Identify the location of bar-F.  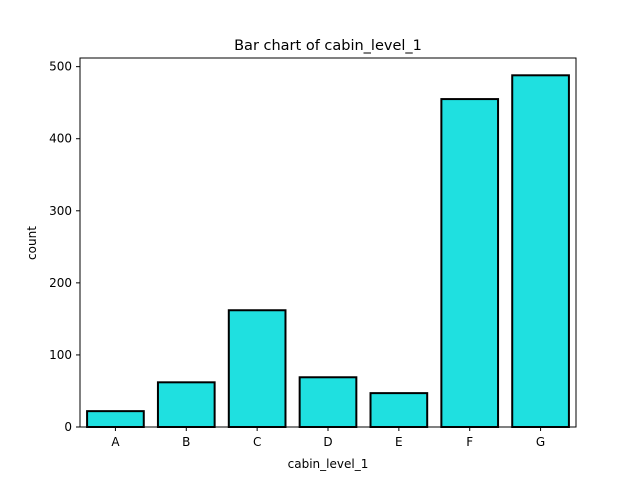
(470, 263).